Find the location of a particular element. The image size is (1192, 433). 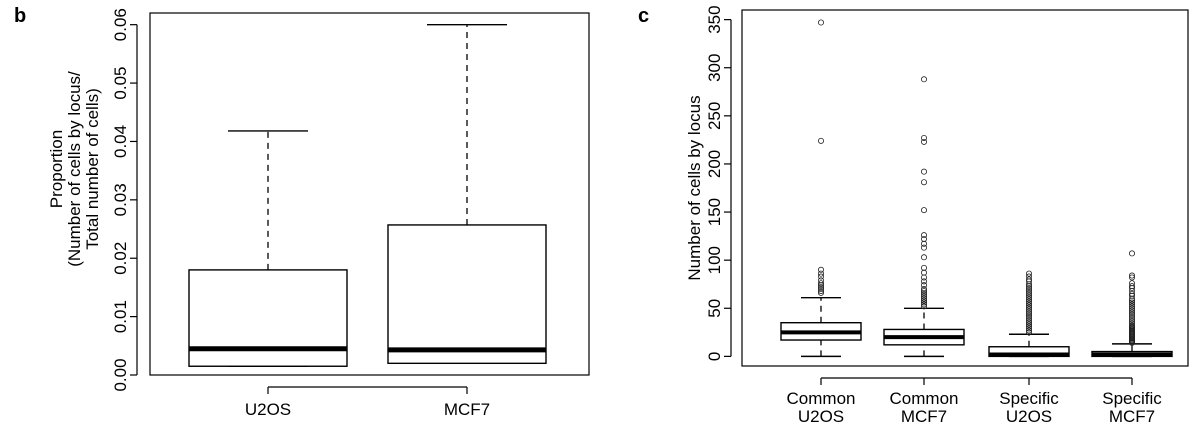

panel-b-x-axis: U2OS MCF7 is located at coordinates (367, 402).